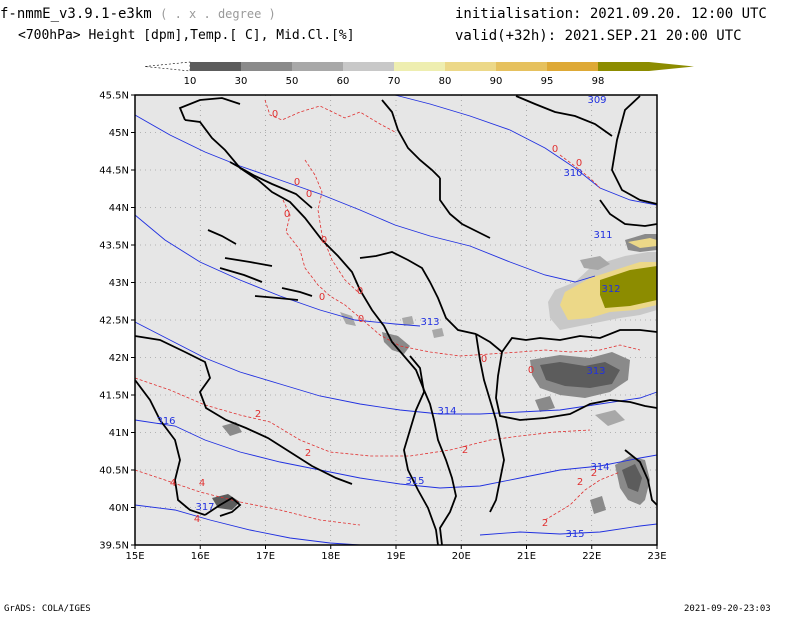  Describe the element at coordinates (445, 81) in the screenshot. I see `colorbar-tick-label: 80` at that location.